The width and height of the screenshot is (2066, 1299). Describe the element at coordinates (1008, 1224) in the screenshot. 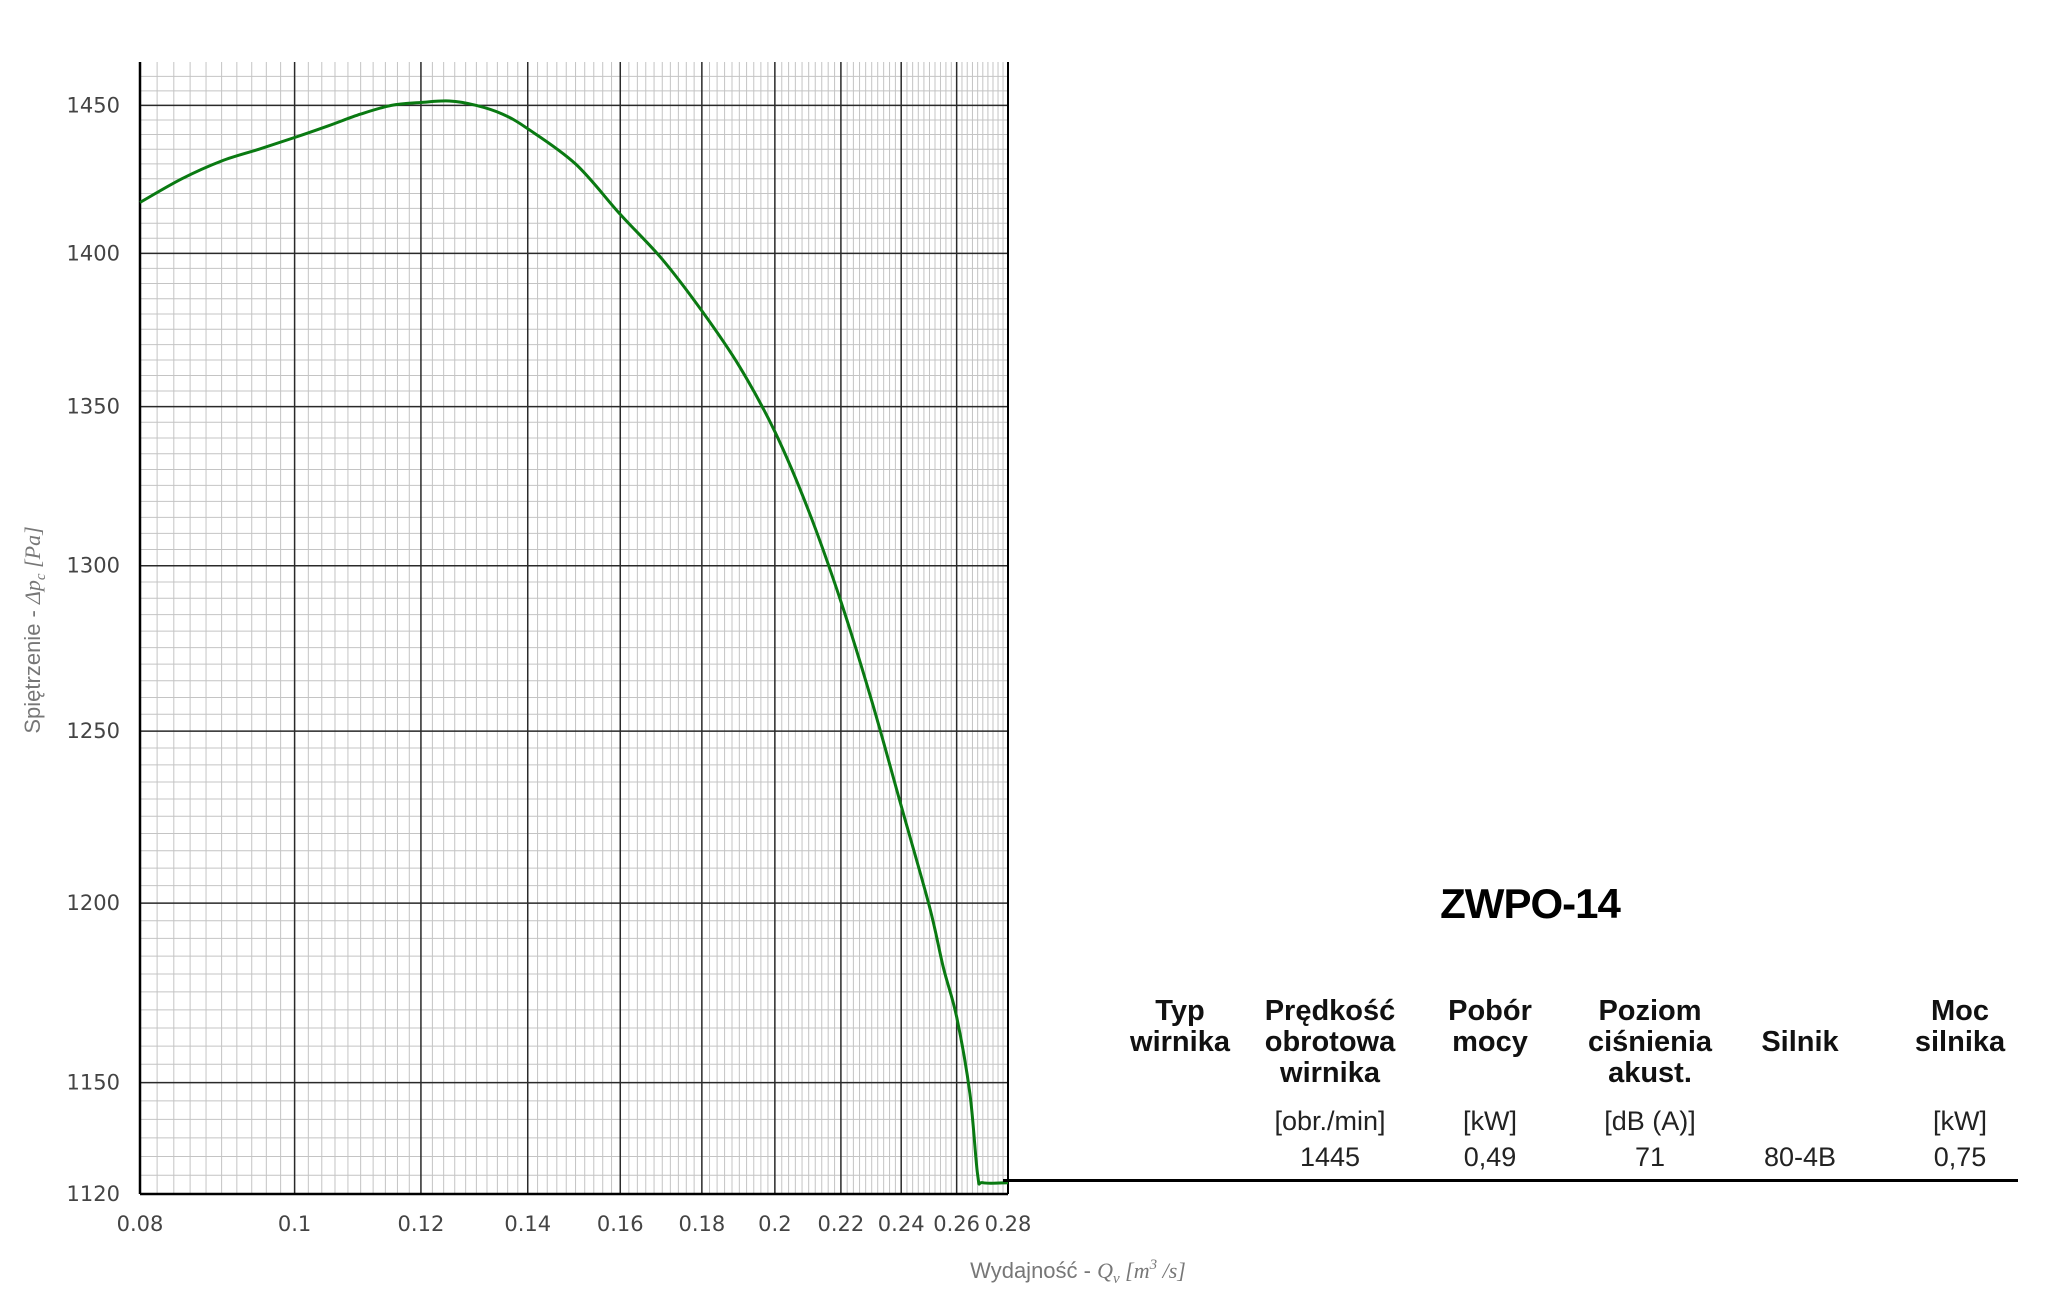

I see `x-tick-label: 0.28` at that location.